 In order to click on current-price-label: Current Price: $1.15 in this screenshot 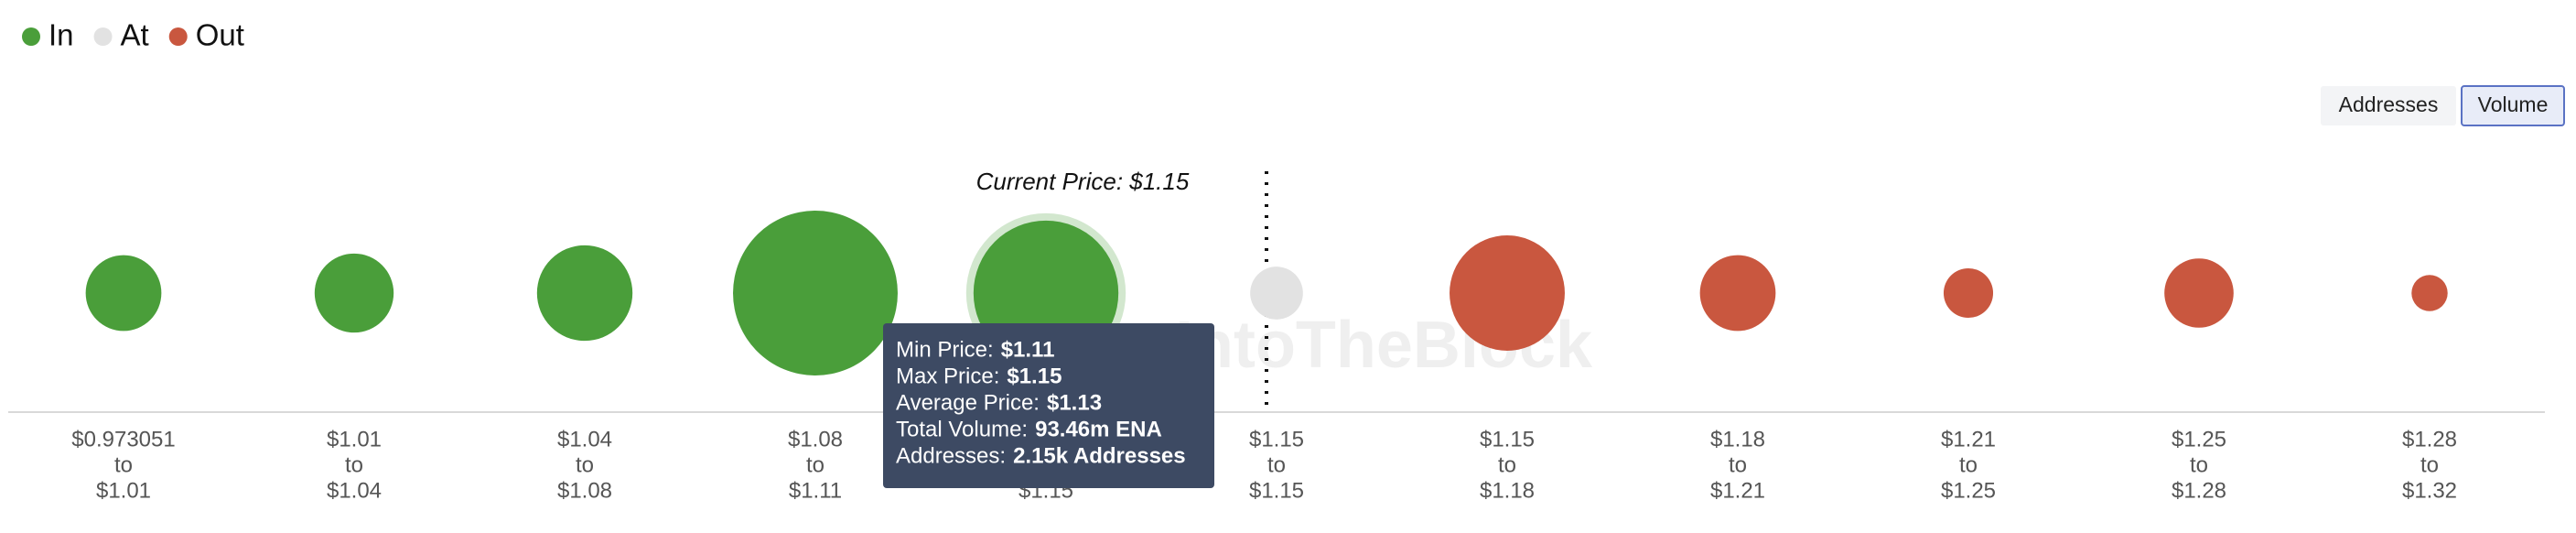, I will do `click(1083, 181)`.